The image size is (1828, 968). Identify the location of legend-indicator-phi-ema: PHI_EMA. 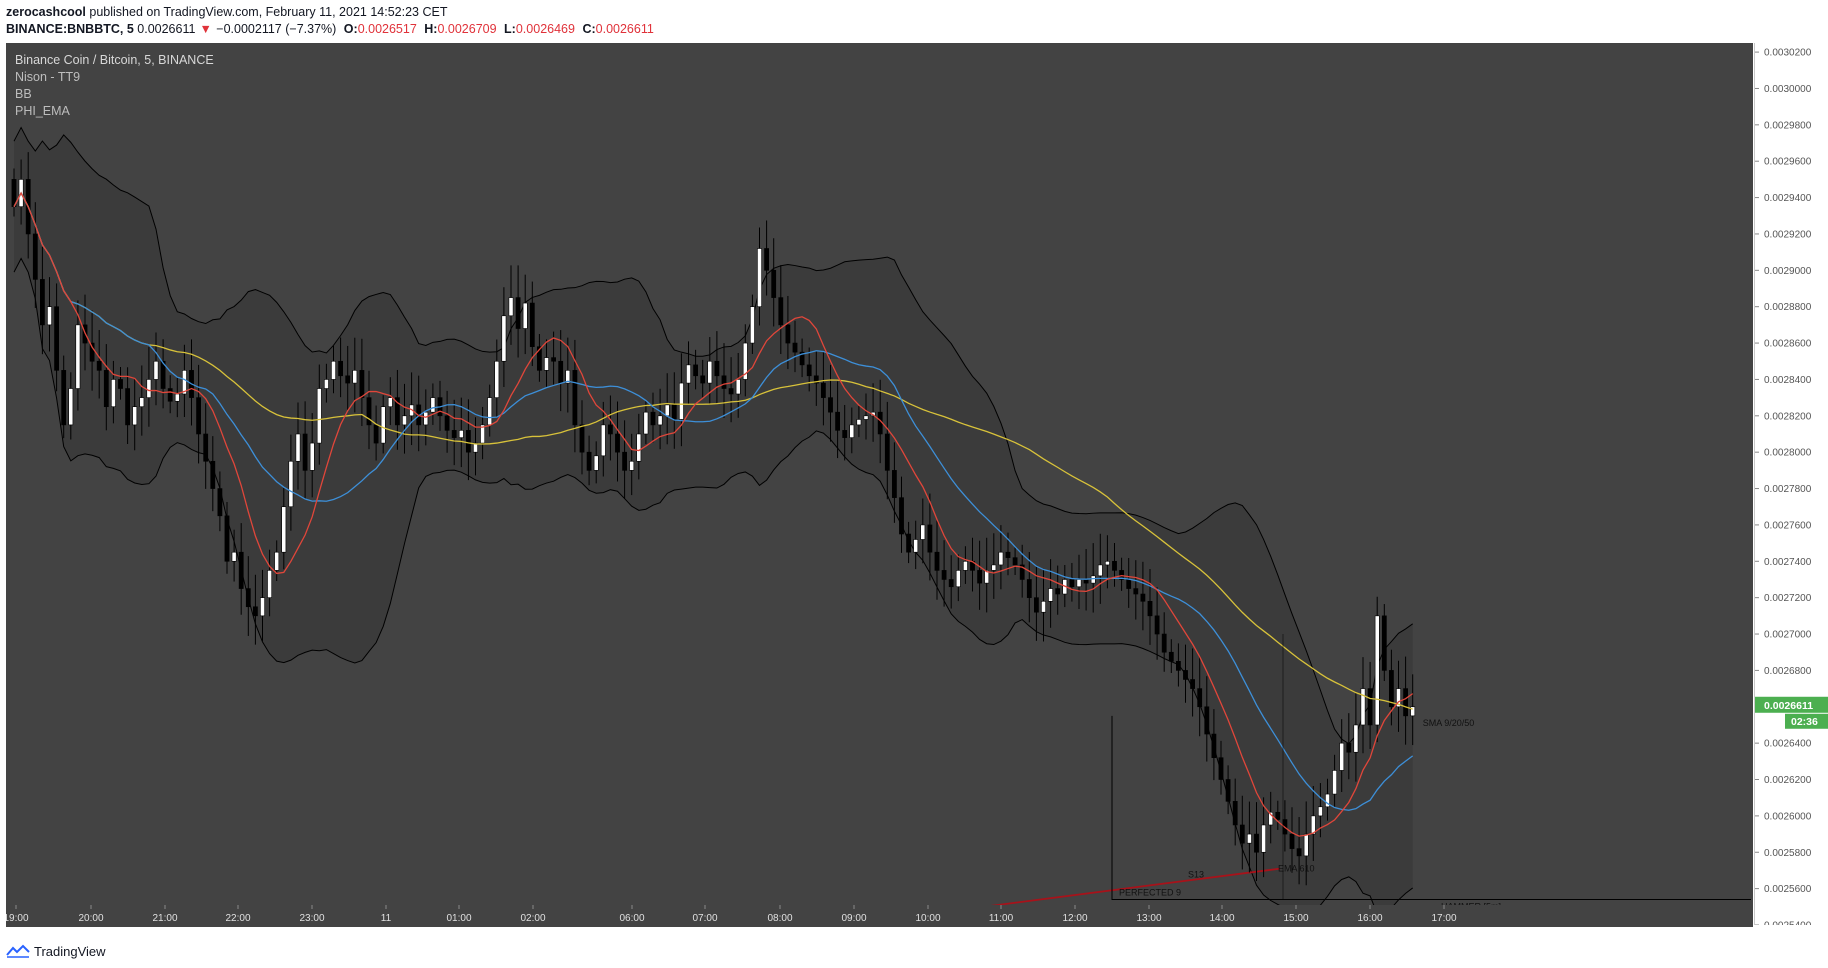
(42, 111).